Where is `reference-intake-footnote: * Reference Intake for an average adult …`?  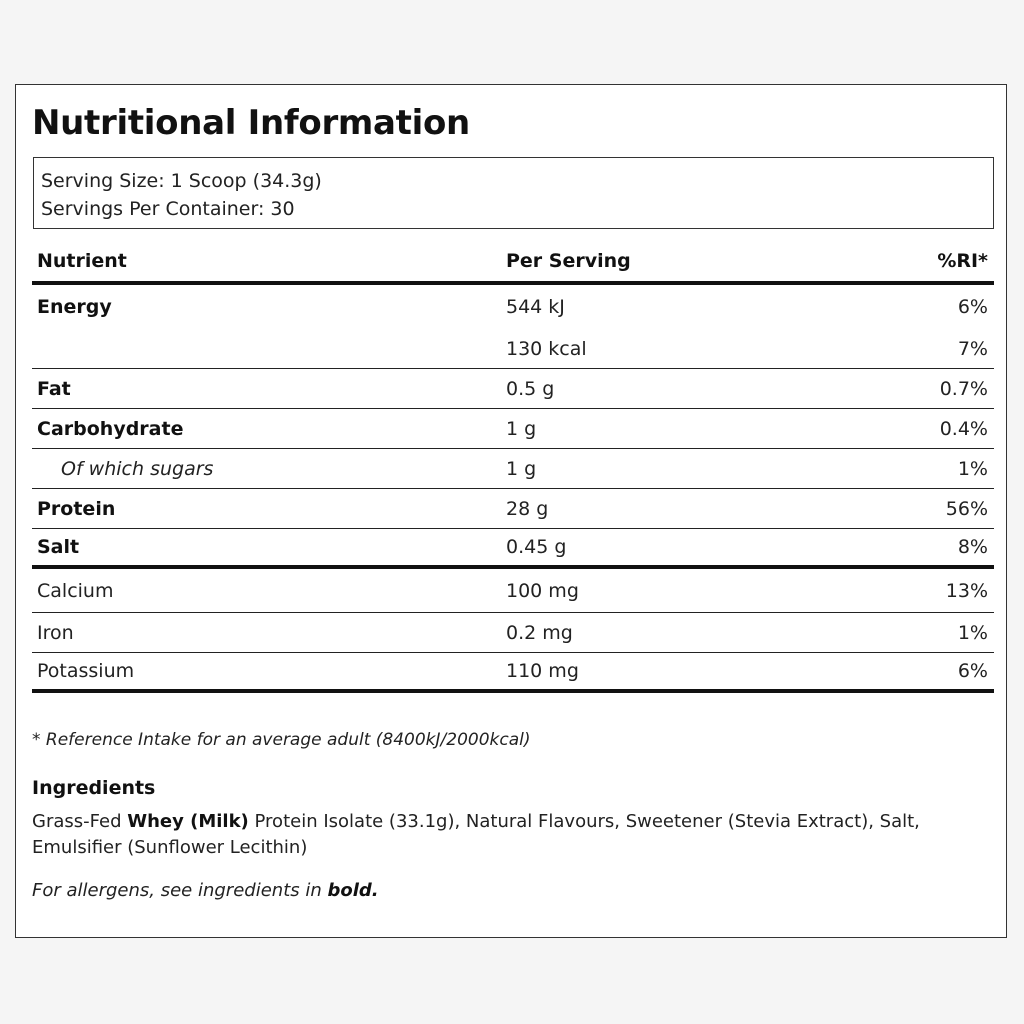 reference-intake-footnote: * Reference Intake for an average adult … is located at coordinates (281, 740).